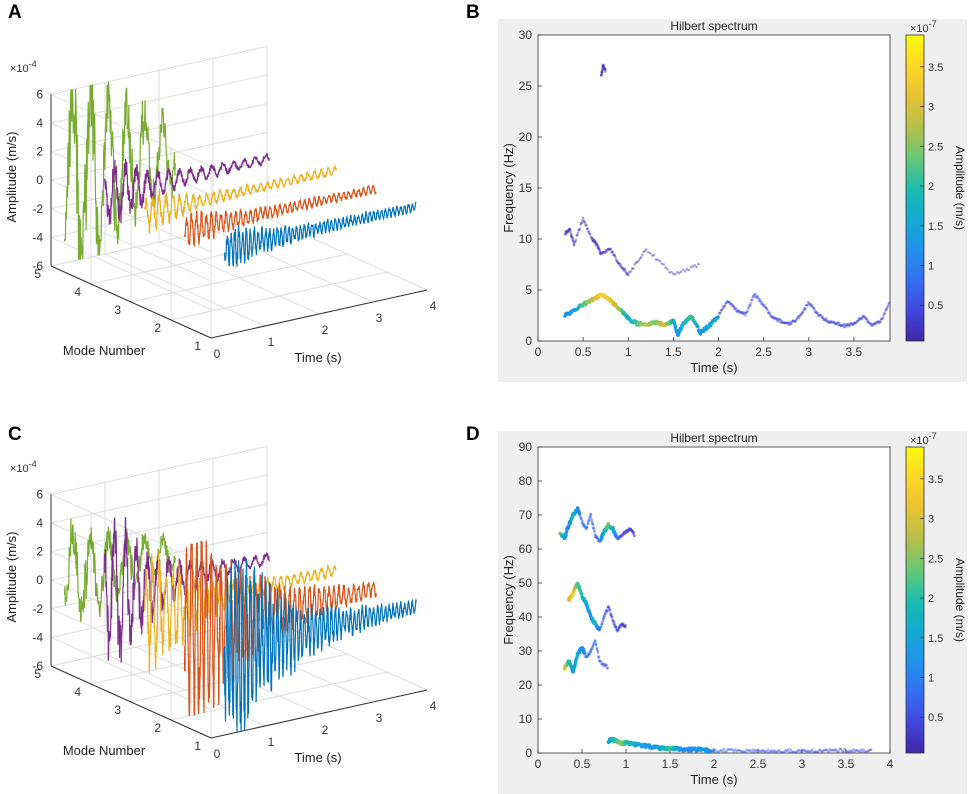 This screenshot has width=969, height=794. Describe the element at coordinates (526, 86) in the screenshot. I see `y-tick-label: 25` at that location.